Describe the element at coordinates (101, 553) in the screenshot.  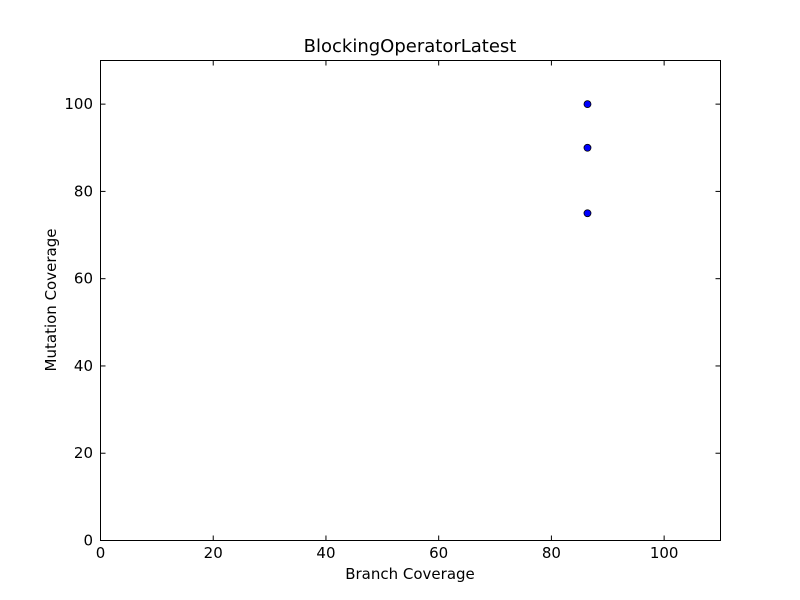
I see `x-tick-label: 0` at that location.